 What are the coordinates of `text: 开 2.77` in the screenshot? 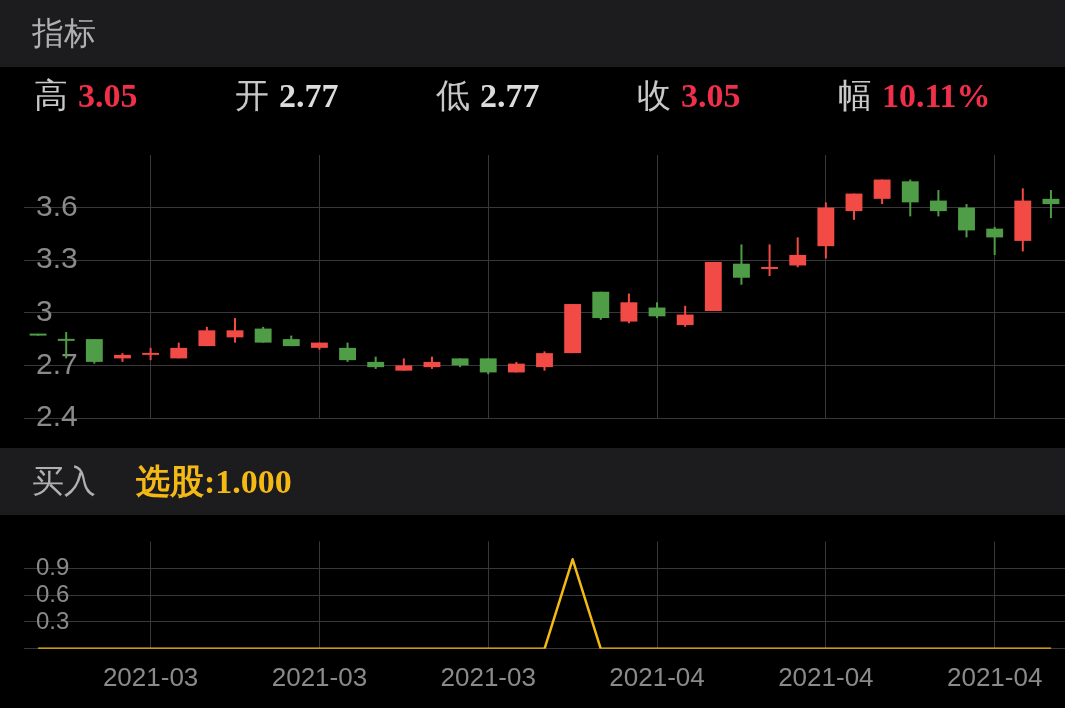 It's located at (287, 95).